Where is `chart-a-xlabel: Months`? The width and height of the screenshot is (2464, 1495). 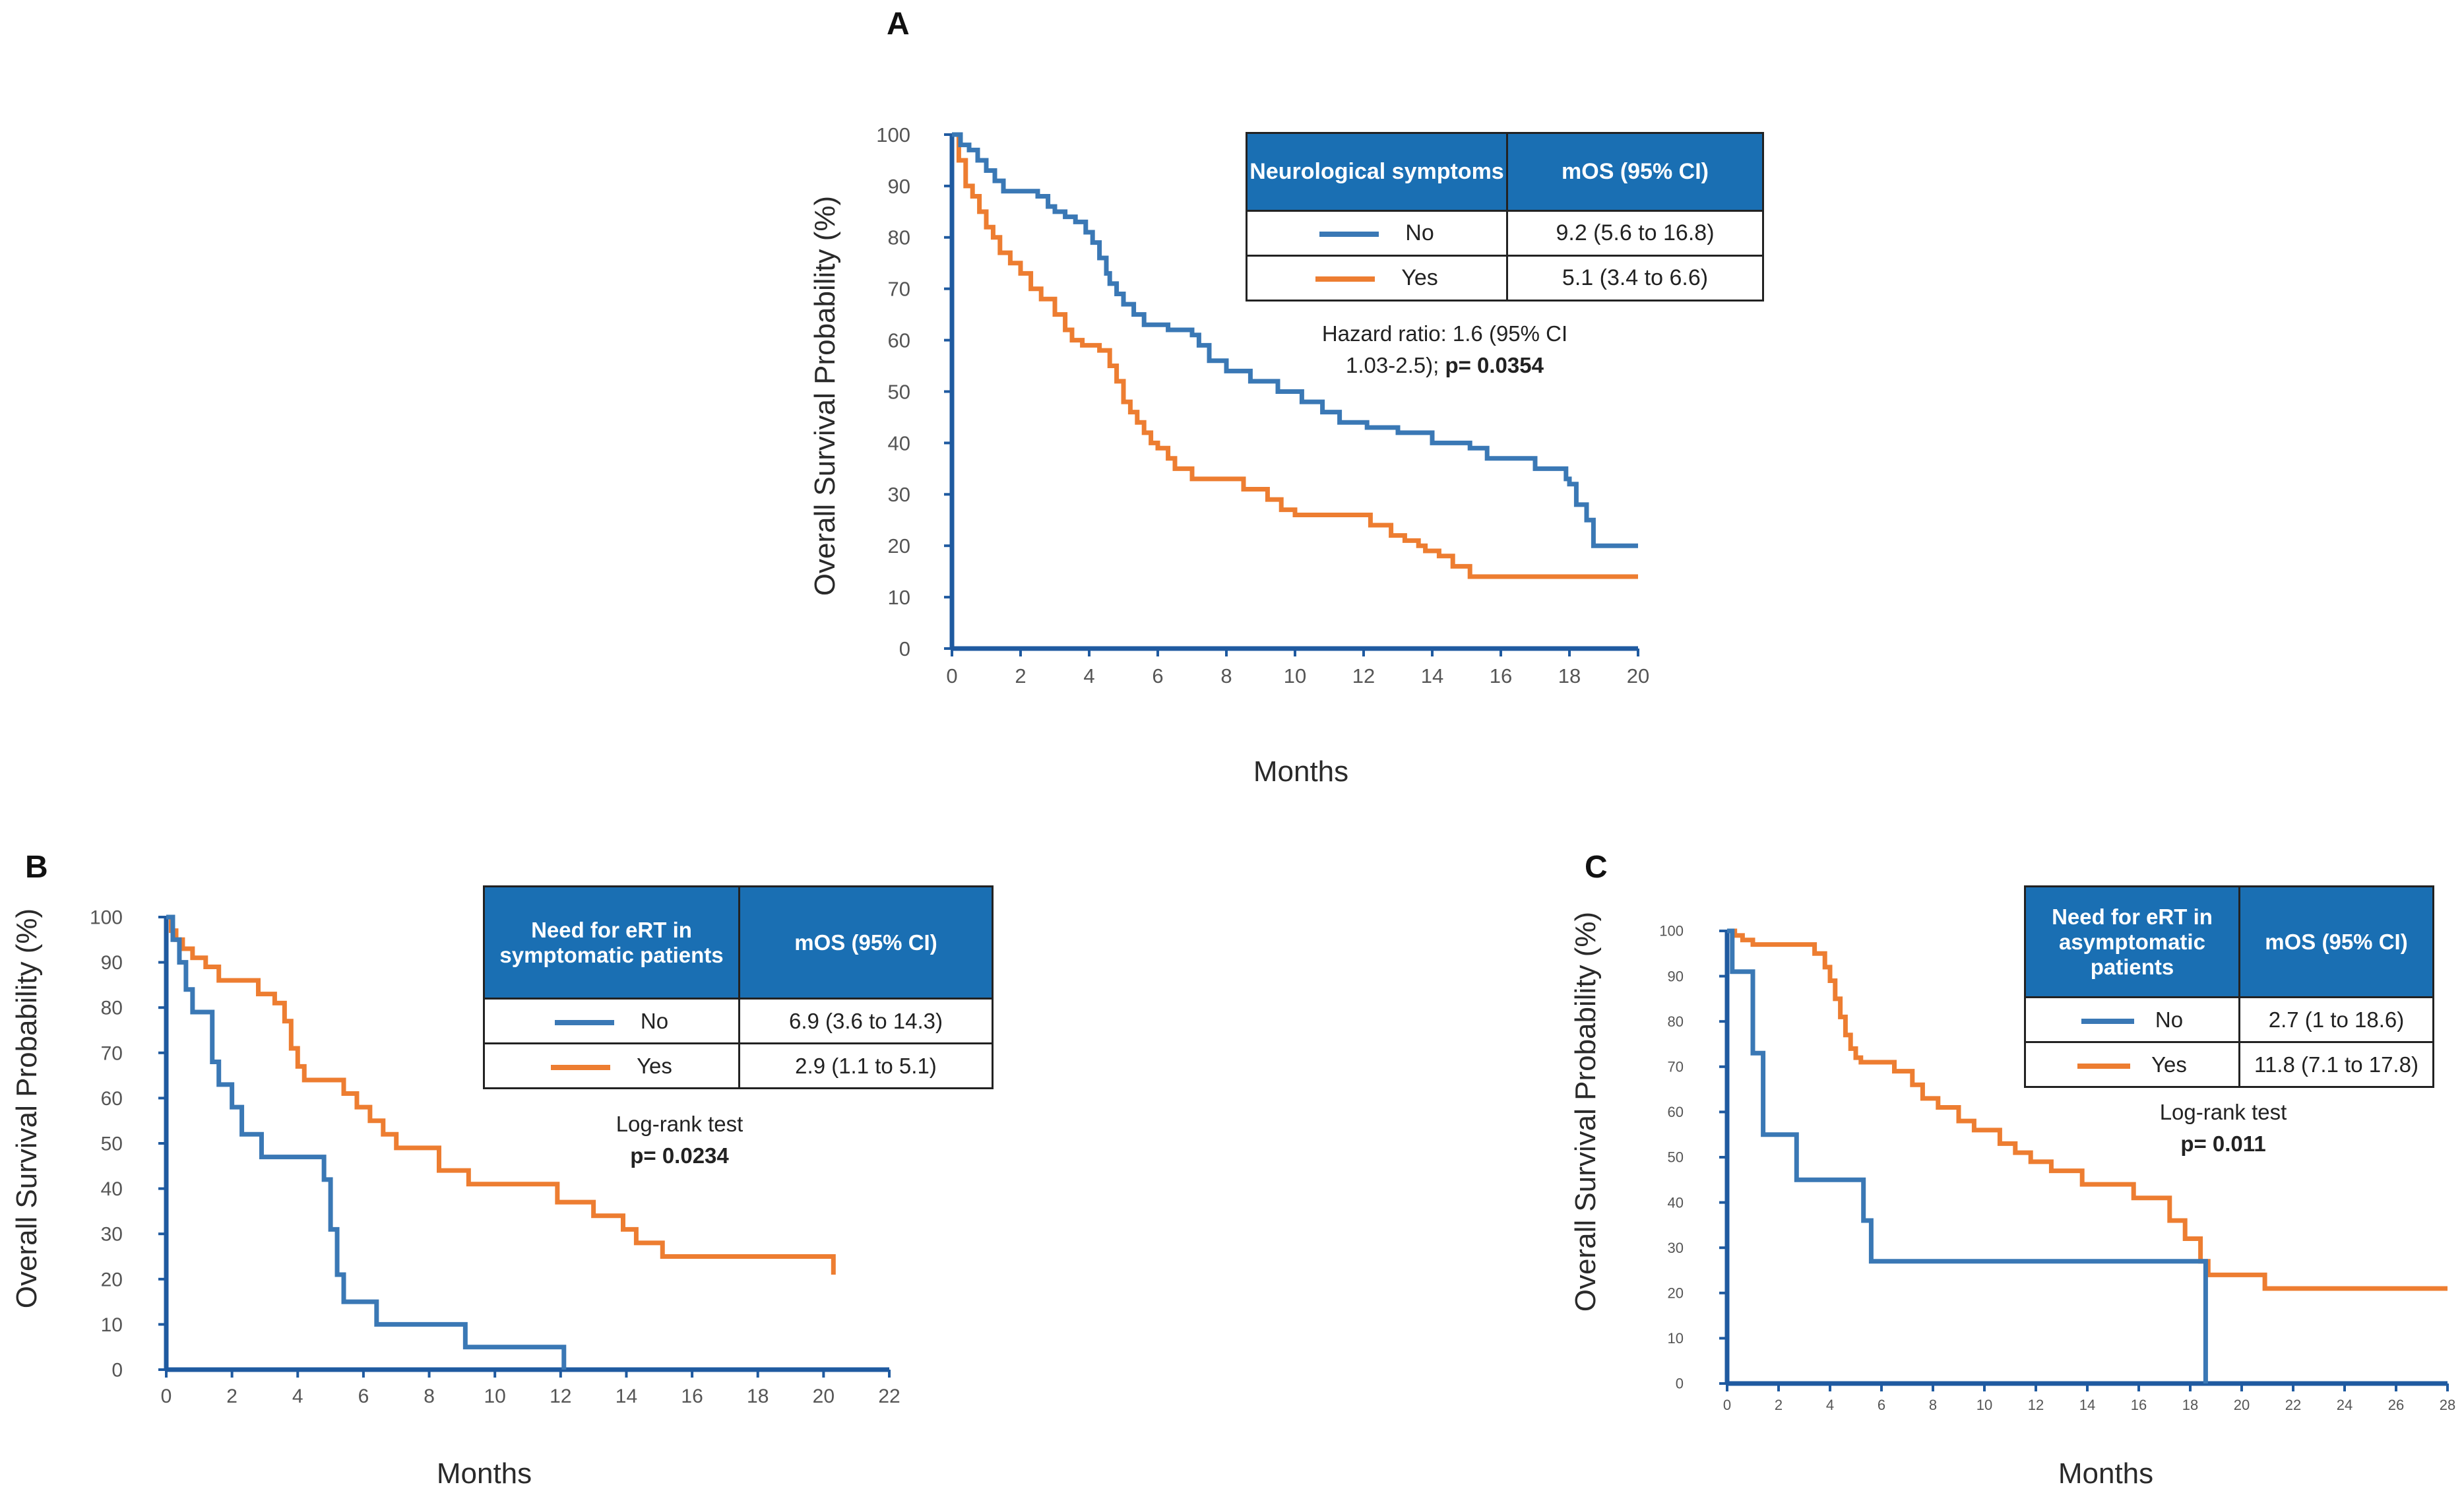 chart-a-xlabel: Months is located at coordinates (1300, 771).